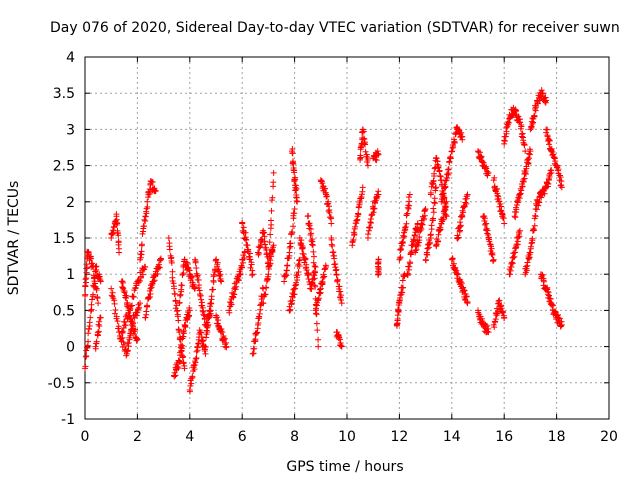 Image resolution: width=640 pixels, height=480 pixels. What do you see at coordinates (70, 130) in the screenshot?
I see `y-tick-label: 3` at bounding box center [70, 130].